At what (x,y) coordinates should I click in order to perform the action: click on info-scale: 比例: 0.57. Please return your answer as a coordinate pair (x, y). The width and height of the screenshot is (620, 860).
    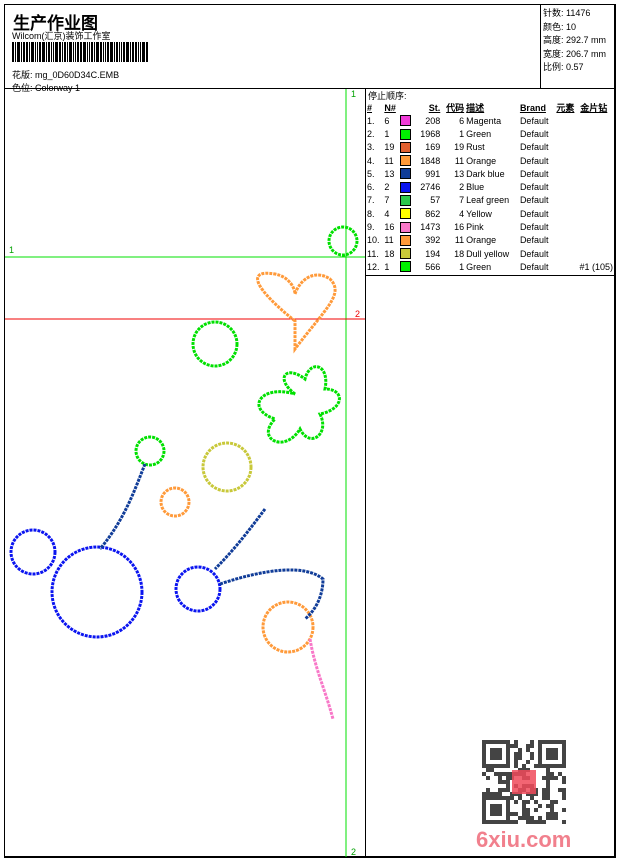
    Looking at the image, I should click on (563, 67).